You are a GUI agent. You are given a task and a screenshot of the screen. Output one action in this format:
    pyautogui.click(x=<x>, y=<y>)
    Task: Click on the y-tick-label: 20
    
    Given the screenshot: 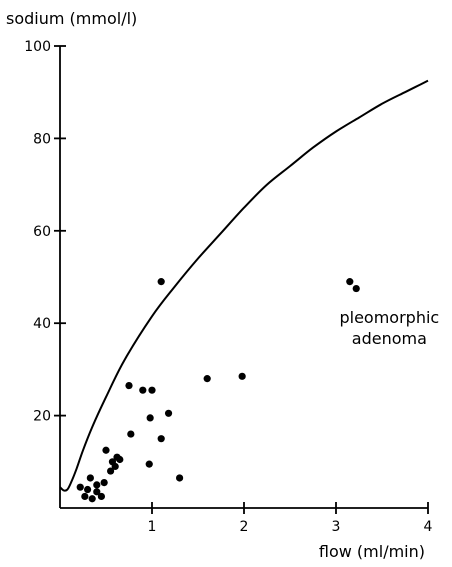 What is the action you would take?
    pyautogui.click(x=42, y=417)
    